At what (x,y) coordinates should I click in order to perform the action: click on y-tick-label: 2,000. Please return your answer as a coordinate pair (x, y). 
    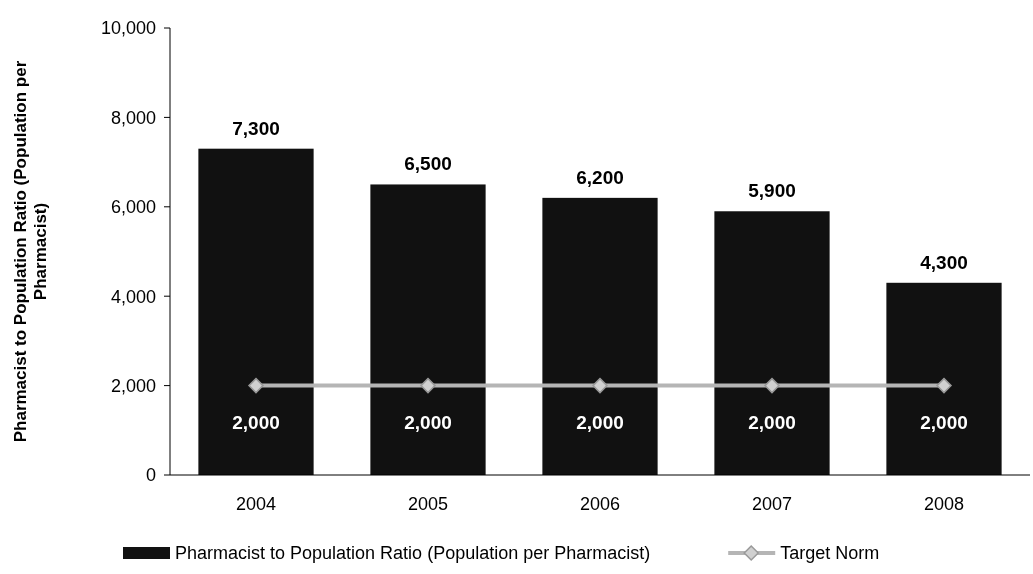
    Looking at the image, I should click on (133, 385).